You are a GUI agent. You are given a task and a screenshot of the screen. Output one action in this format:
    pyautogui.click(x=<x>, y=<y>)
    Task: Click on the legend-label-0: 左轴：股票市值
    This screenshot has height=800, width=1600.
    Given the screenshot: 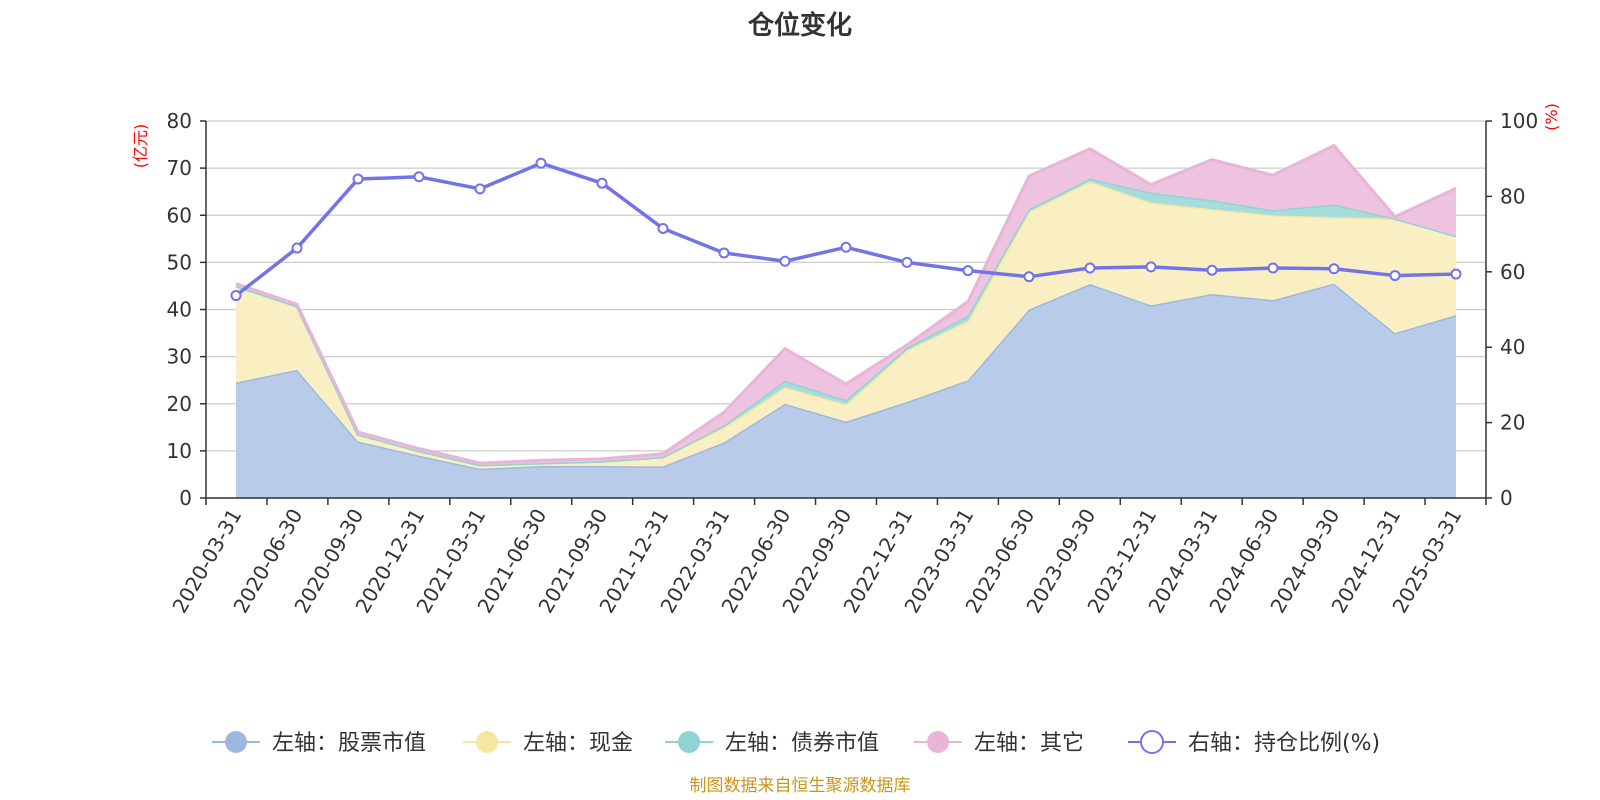 What is the action you would take?
    pyautogui.click(x=349, y=743)
    